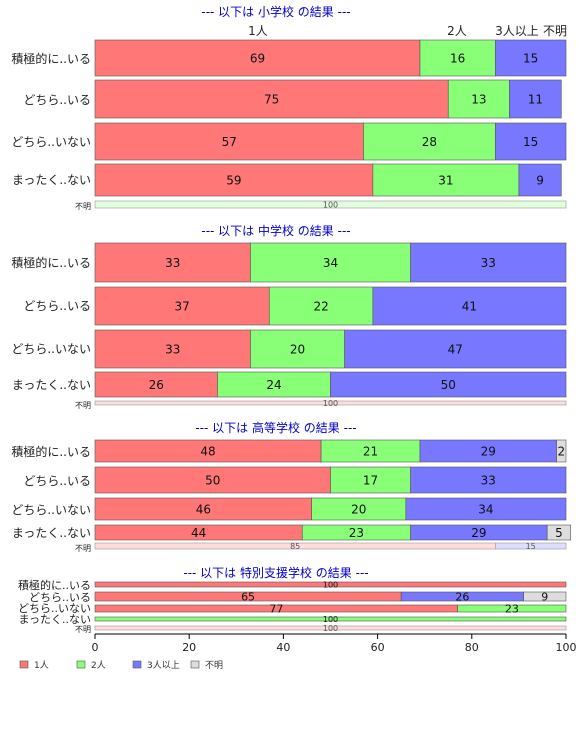 This screenshot has height=747, width=580. What do you see at coordinates (457, 31) in the screenshot?
I see `header-label: 2人` at bounding box center [457, 31].